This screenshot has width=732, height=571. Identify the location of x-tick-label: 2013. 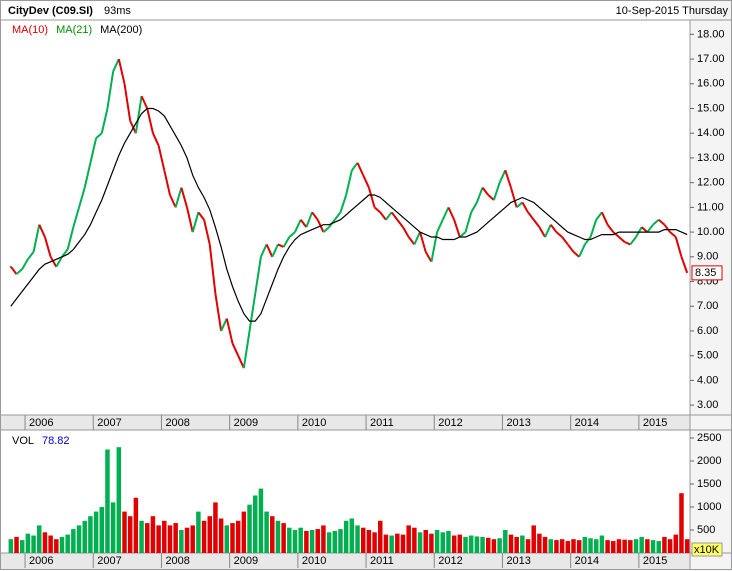
(518, 561).